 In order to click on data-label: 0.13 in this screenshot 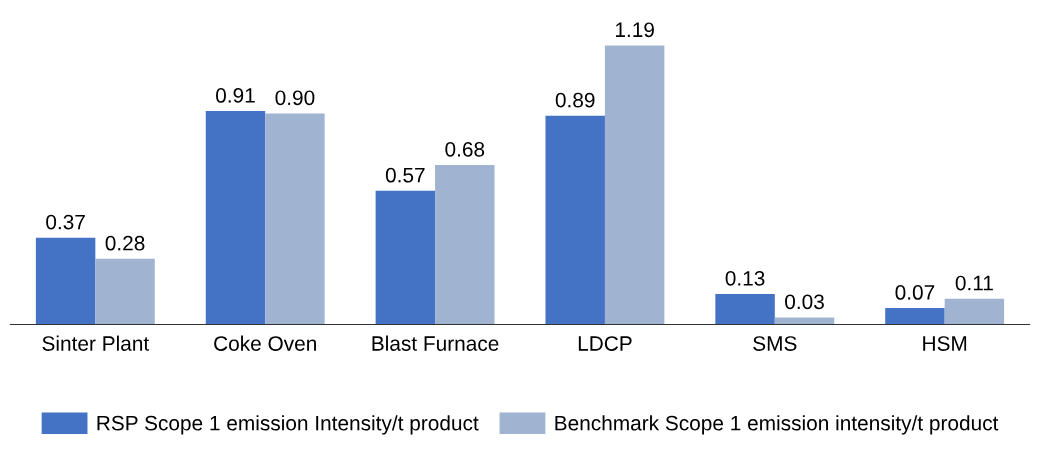, I will do `click(745, 278)`.